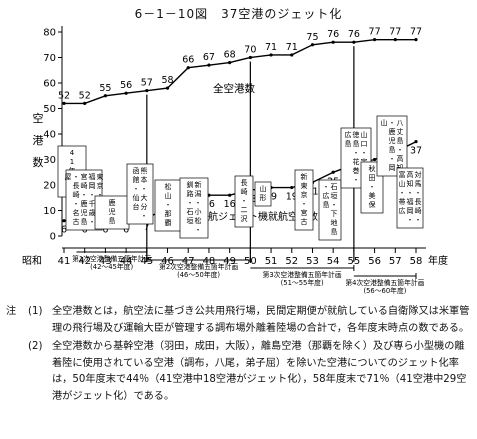 This screenshot has width=477, height=439. I want to click on y-axis-label-char: 空, so click(38, 118).